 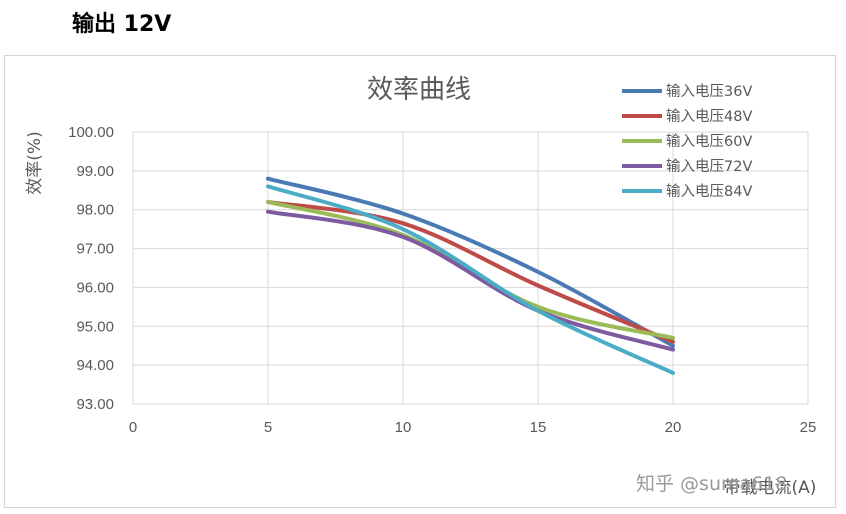 I want to click on x-tick-label: 0, so click(x=133, y=427).